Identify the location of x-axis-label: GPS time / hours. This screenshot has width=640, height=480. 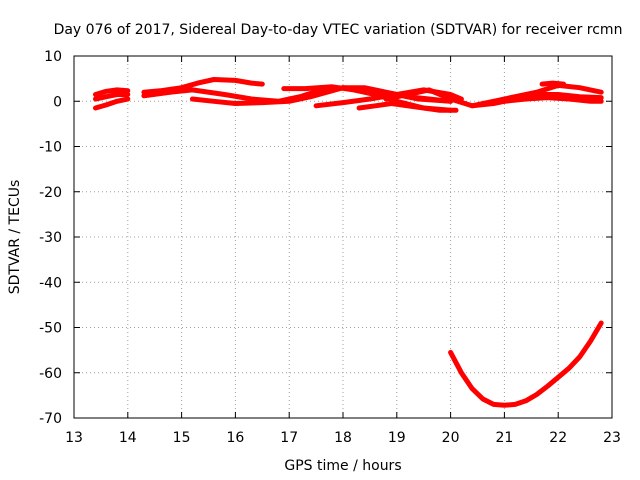
(342, 466).